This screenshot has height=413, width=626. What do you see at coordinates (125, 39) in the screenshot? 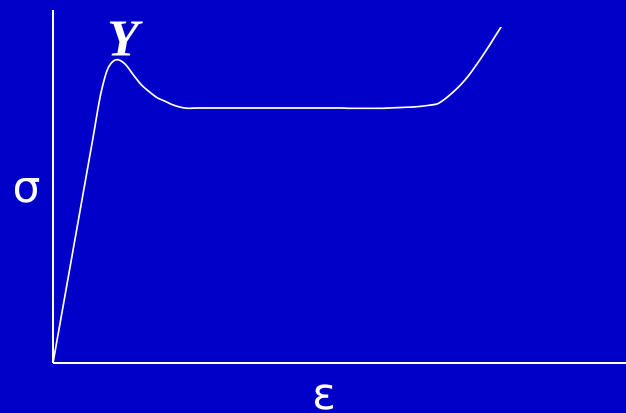
I see `annotation: Y` at bounding box center [125, 39].